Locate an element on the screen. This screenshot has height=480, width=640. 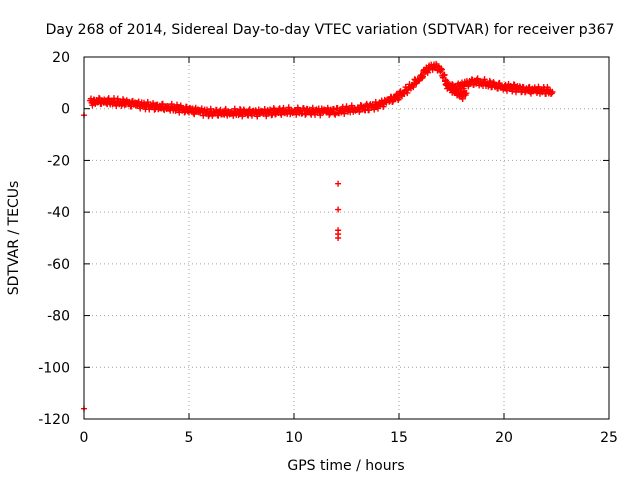
y-tick-label: -20 is located at coordinates (58, 161).